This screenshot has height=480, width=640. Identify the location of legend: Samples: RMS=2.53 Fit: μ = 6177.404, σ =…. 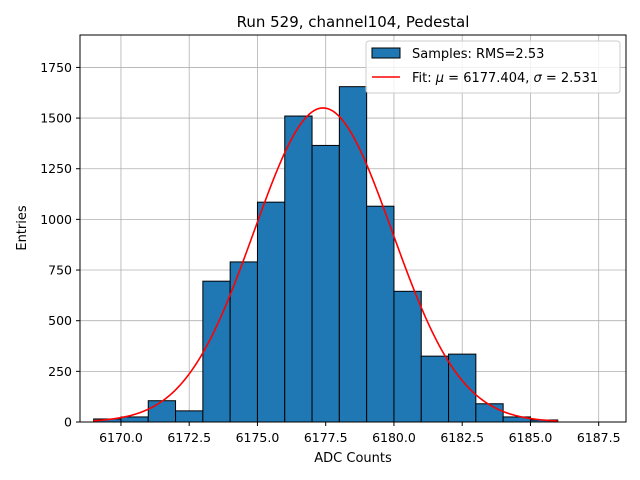
(493, 67).